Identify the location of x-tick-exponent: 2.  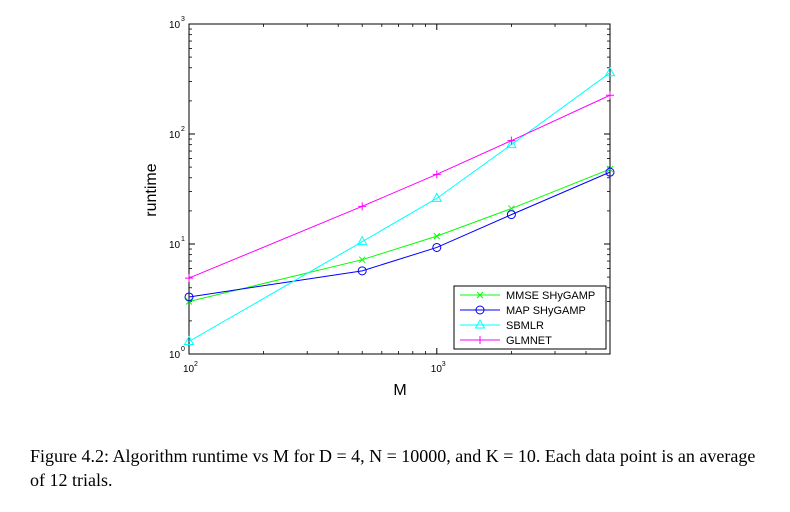
(196, 364).